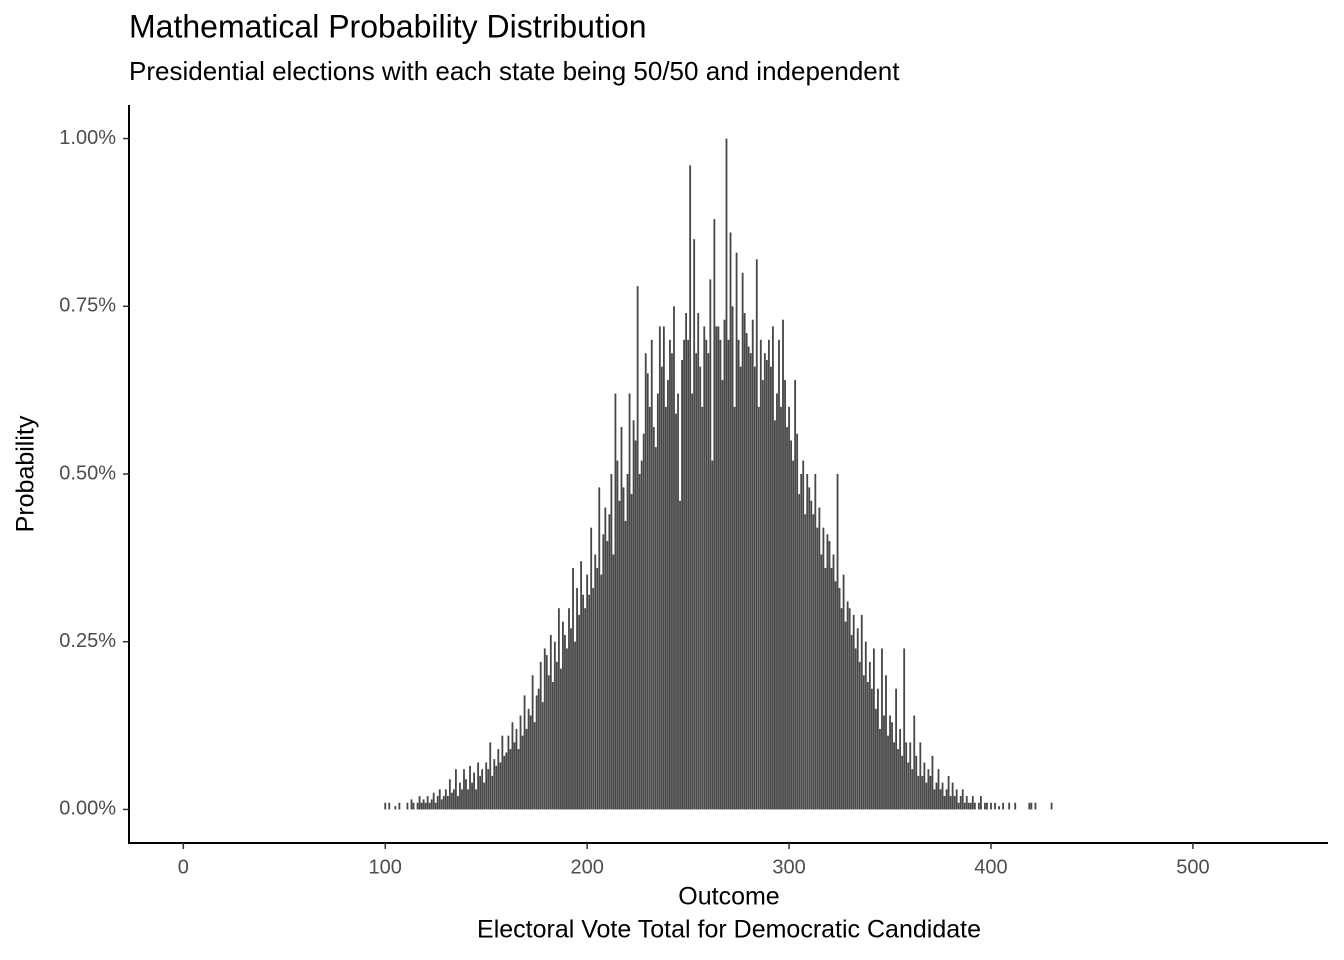  I want to click on x-tick-label: 100, so click(385, 867).